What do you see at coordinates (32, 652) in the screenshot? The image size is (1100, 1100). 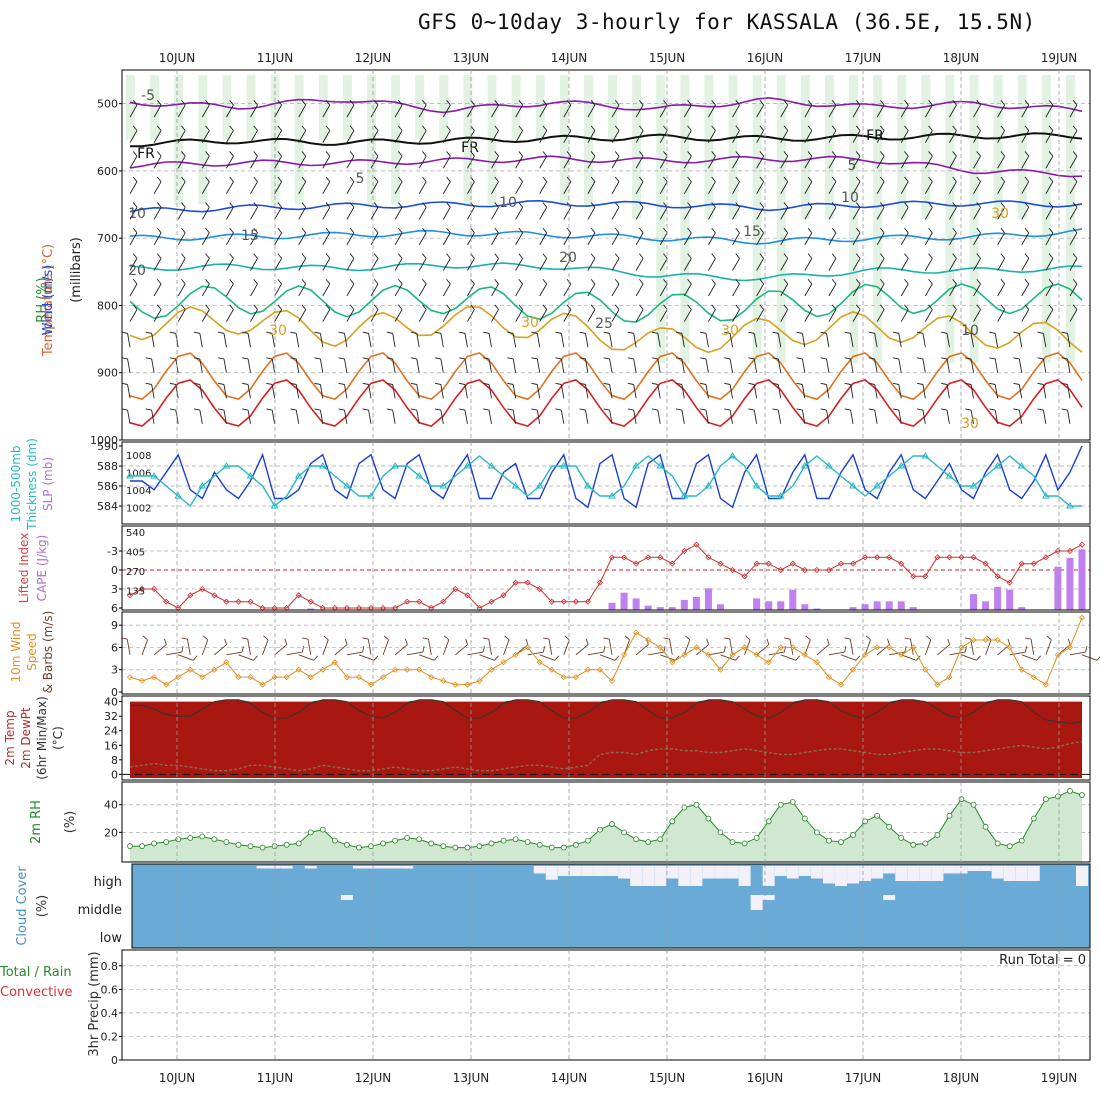 I see `panel-side-label: Speed` at bounding box center [32, 652].